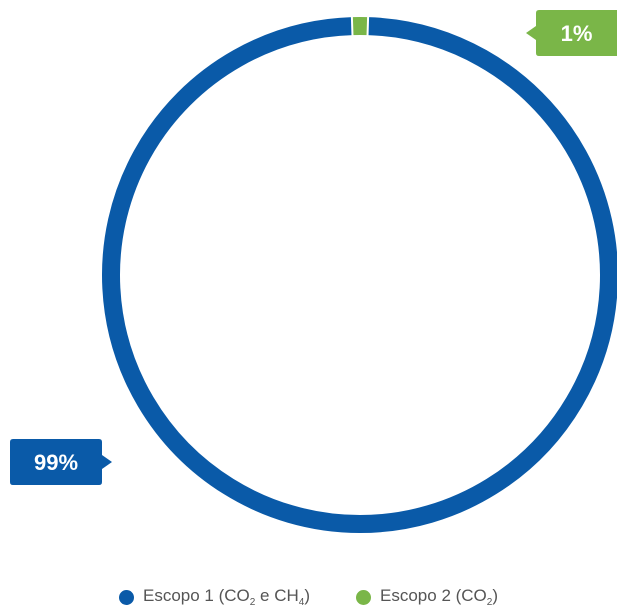  What do you see at coordinates (439, 597) in the screenshot?
I see `legend-label: Escopo 2 (CO2)` at bounding box center [439, 597].